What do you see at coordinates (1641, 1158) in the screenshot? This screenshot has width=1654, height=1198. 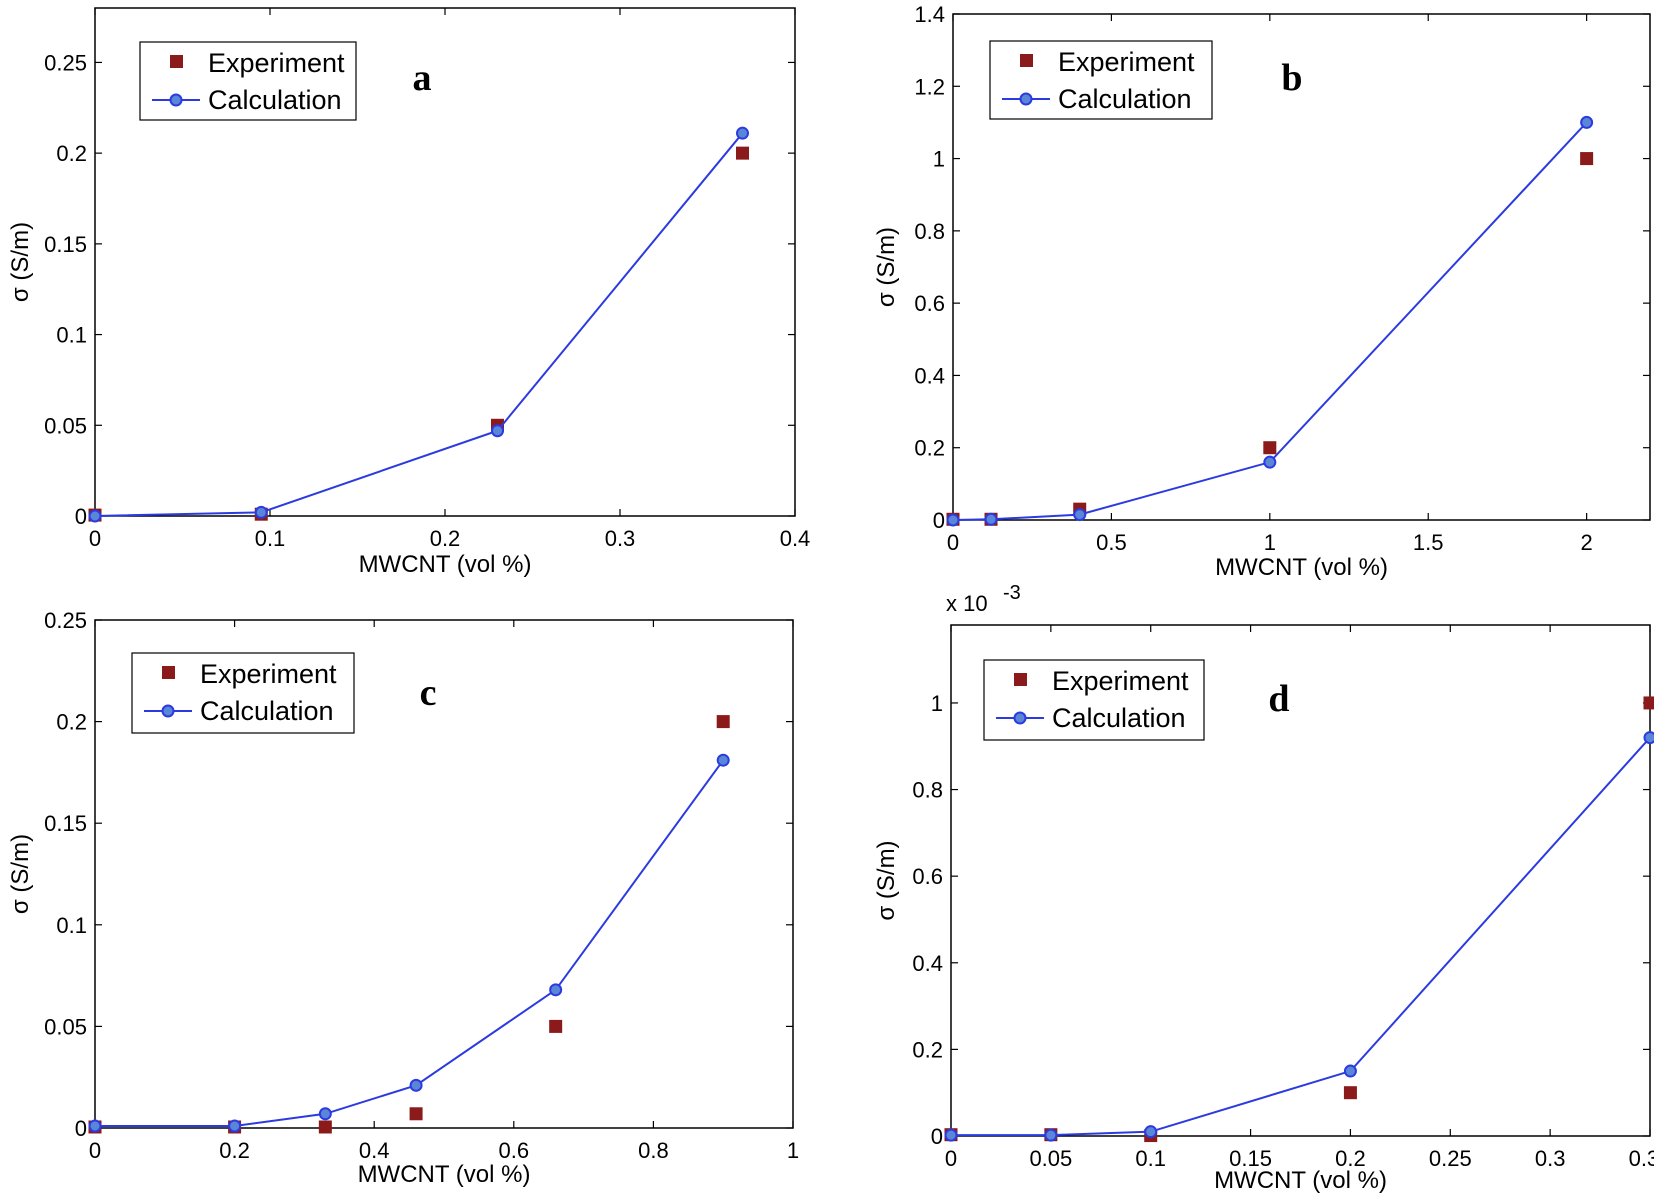 I see `x-tick-label: 0.35` at bounding box center [1641, 1158].